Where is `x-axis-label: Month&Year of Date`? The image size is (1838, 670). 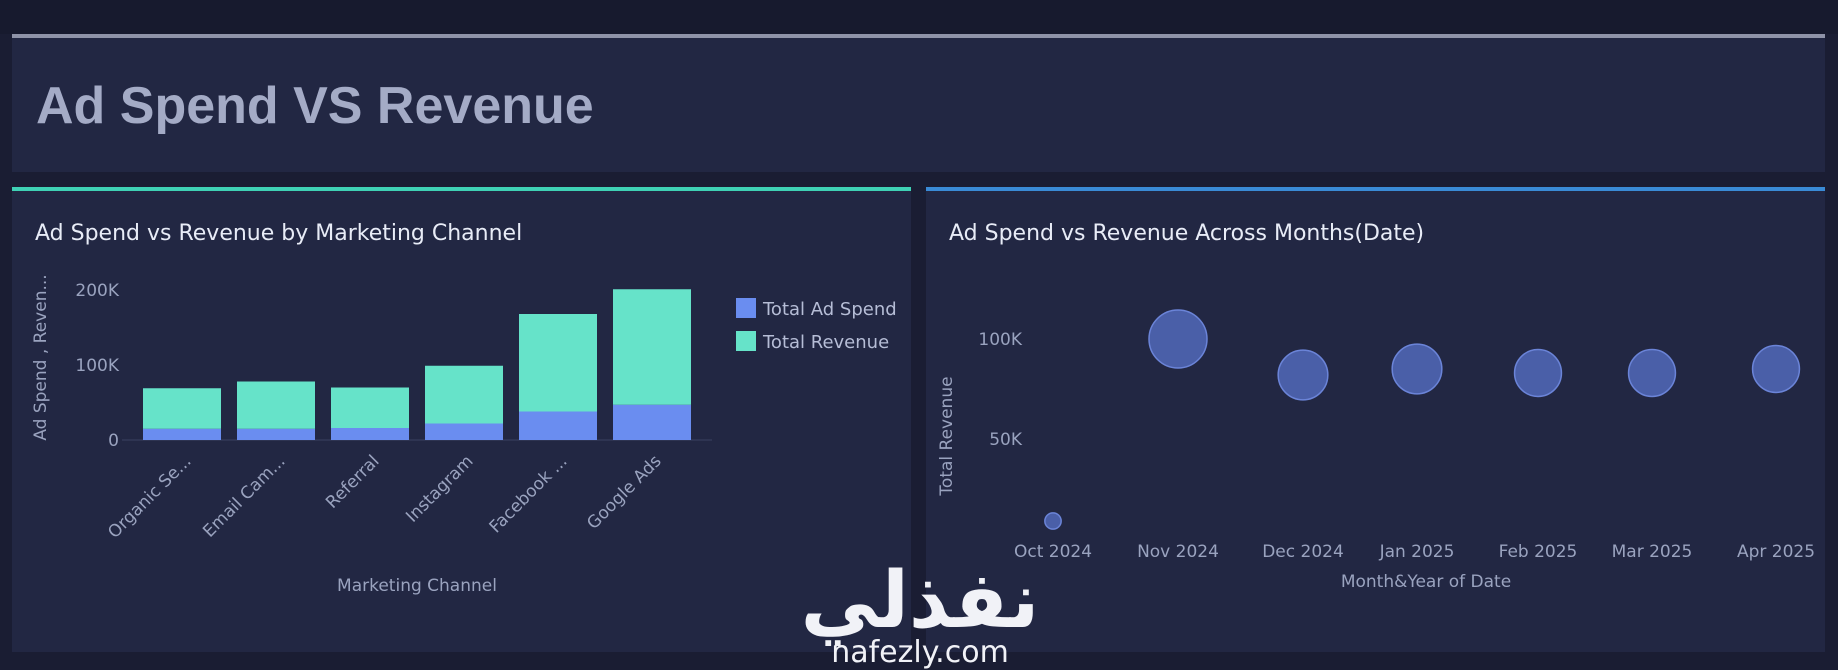
x-axis-label: Month&Year of Date is located at coordinates (1426, 582).